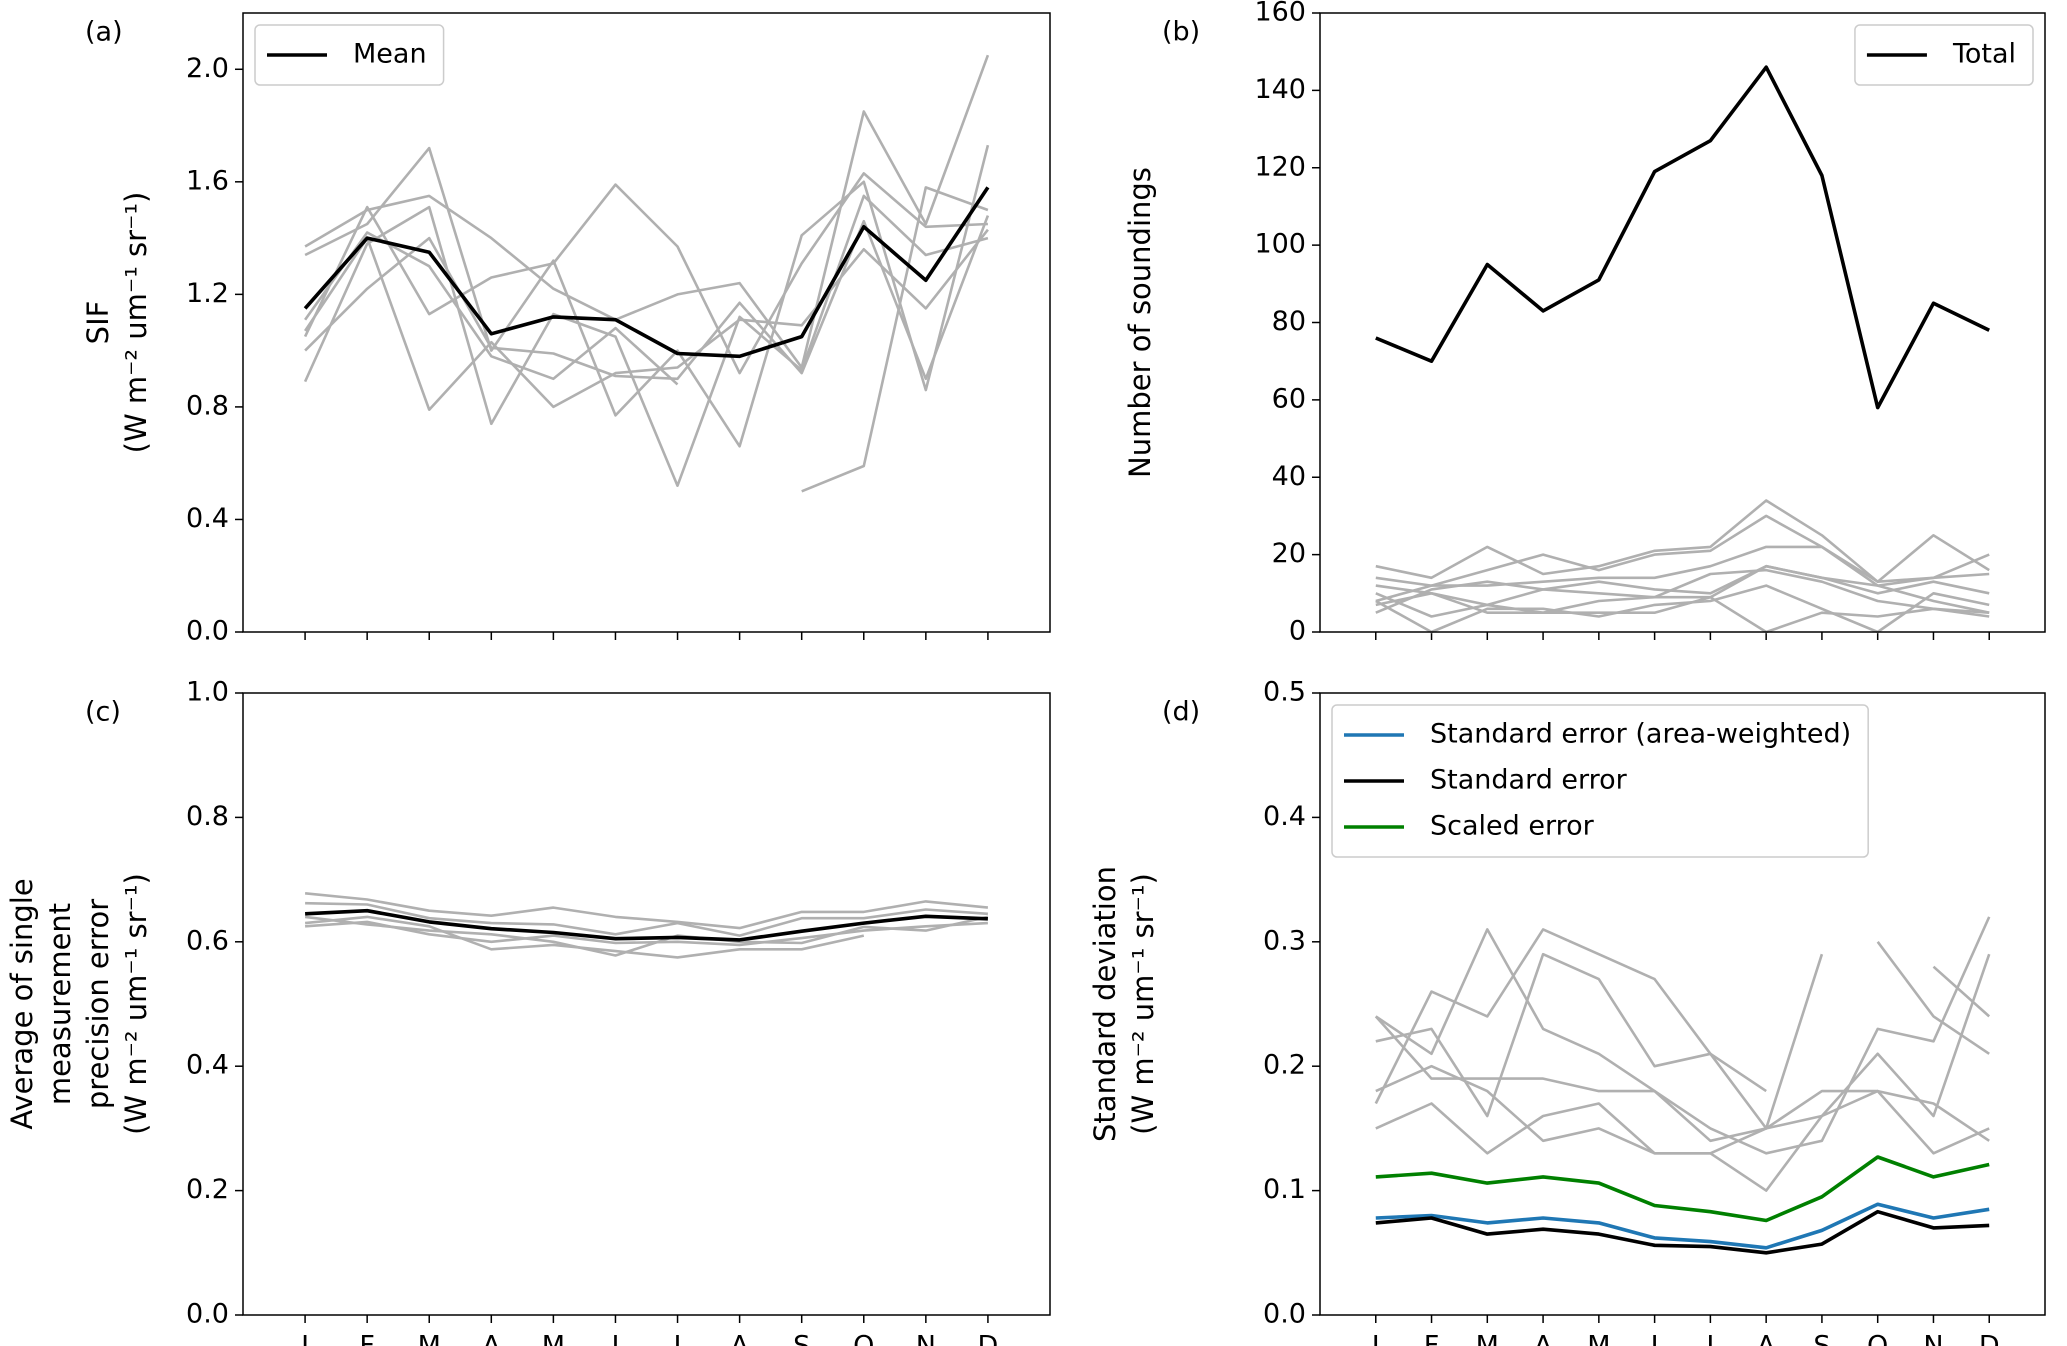 This screenshot has width=2067, height=1346. Describe the element at coordinates (98, 1004) in the screenshot. I see `y-axis-label: precision error` at that location.